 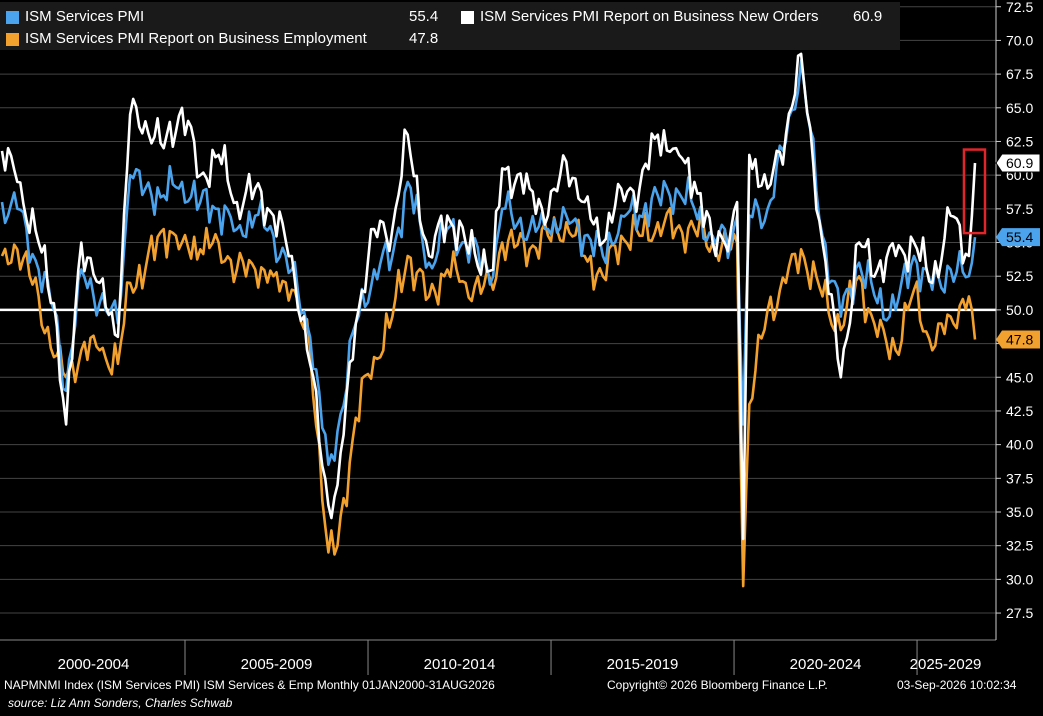 I want to click on footer-copyright: Copyright© 2026 Bloomberg Finance L.P., so click(x=717, y=685).